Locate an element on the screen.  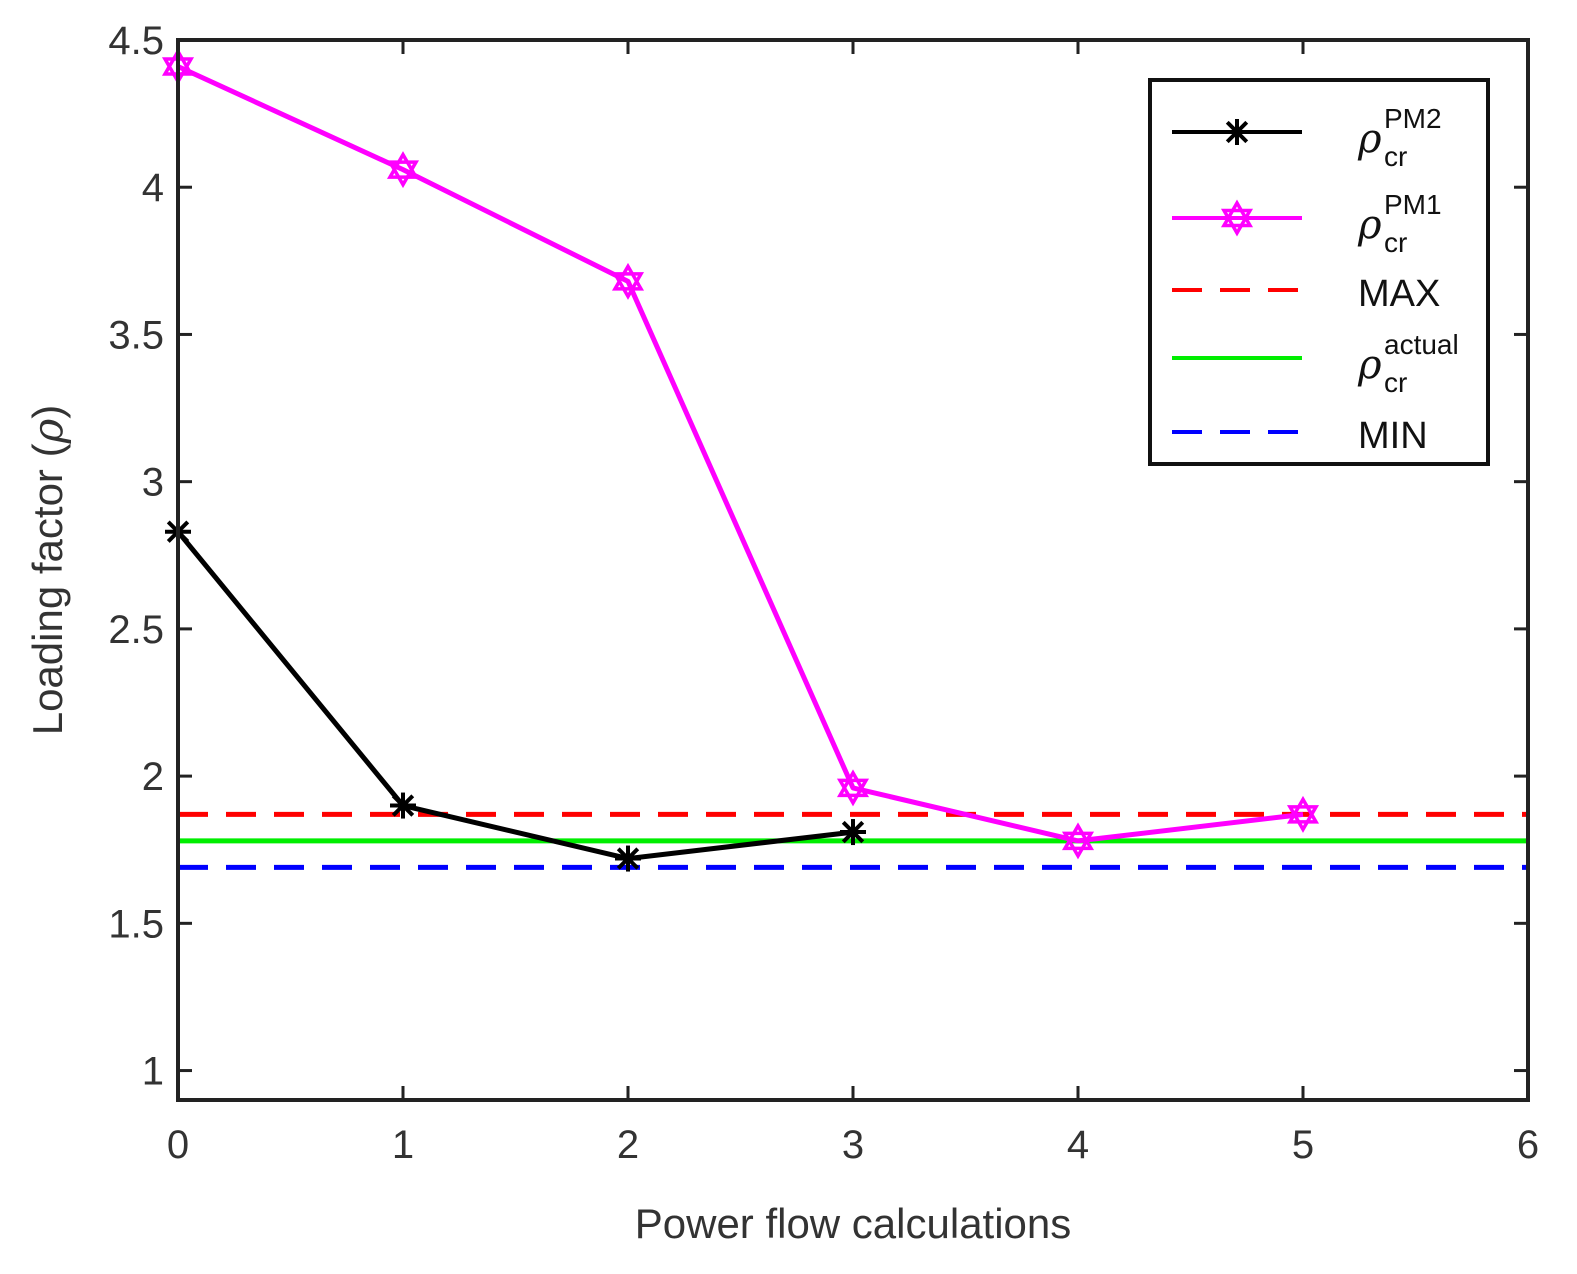
x-axis-label: Power flow calculations is located at coordinates (853, 1223).